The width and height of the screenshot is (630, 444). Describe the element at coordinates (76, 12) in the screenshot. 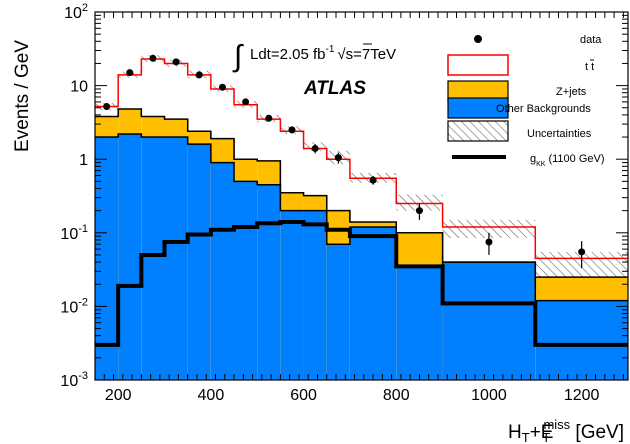

I see `y-tick-label: 10²` at that location.